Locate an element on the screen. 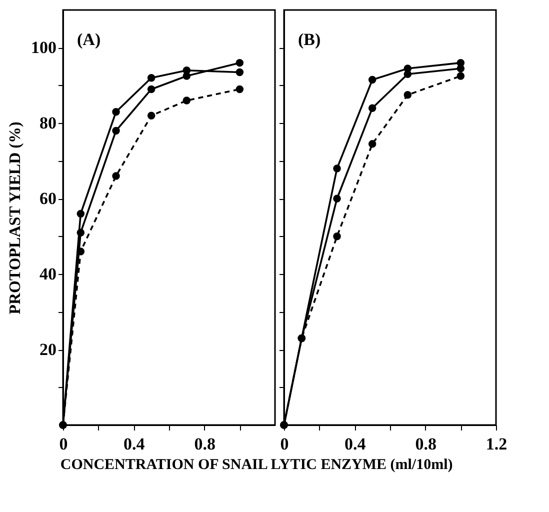  text: (B) is located at coordinates (309, 39).